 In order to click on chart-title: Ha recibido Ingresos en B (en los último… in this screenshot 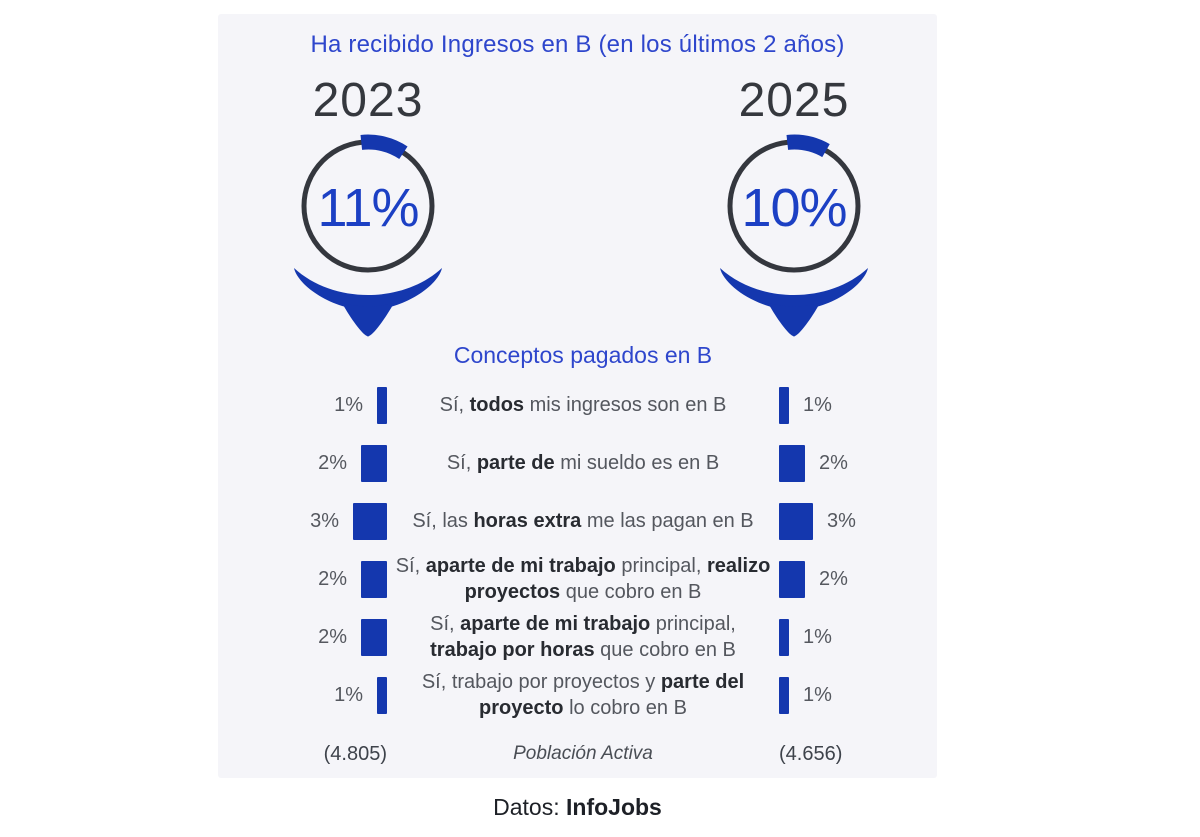, I will do `click(577, 44)`.